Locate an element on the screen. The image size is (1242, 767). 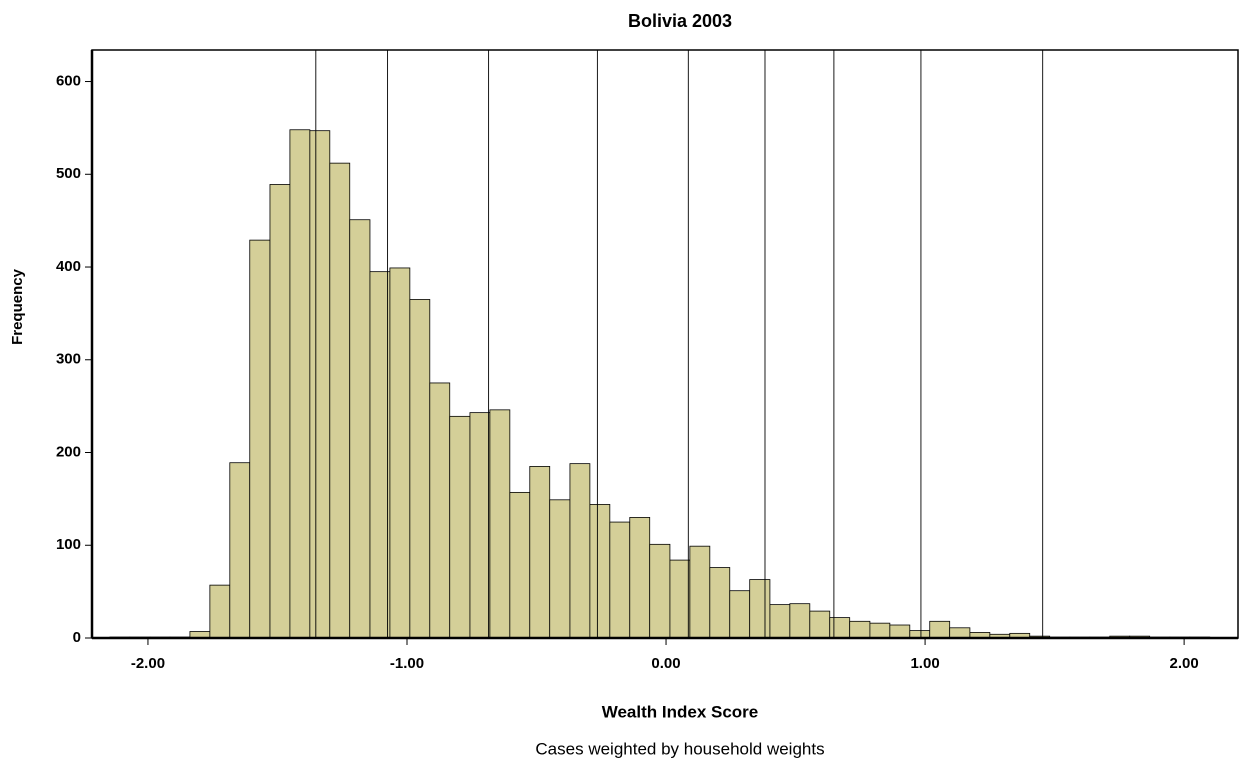
y-tick-label: 100 is located at coordinates (68, 544).